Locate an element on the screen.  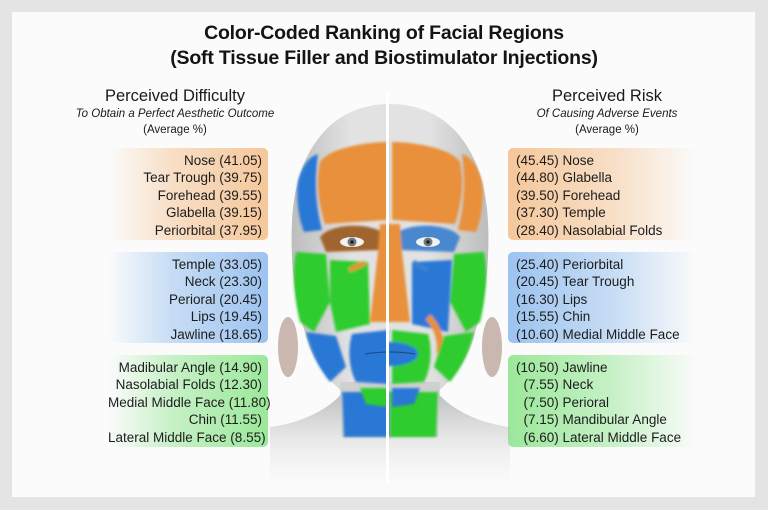
list-item: (7.50) Perioral is located at coordinates (563, 402).